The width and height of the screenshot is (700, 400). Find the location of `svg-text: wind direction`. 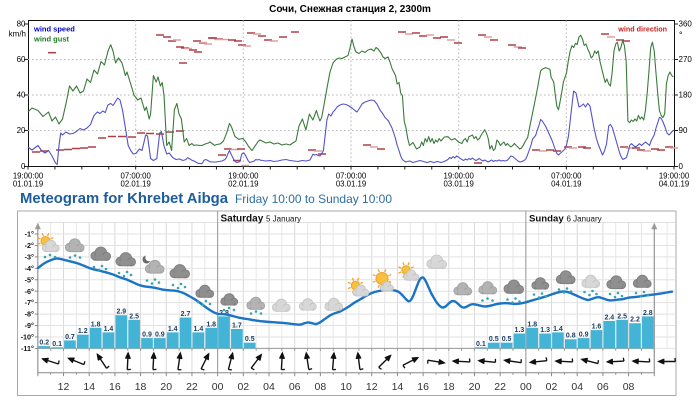

svg-text: wind direction is located at coordinates (642, 29).